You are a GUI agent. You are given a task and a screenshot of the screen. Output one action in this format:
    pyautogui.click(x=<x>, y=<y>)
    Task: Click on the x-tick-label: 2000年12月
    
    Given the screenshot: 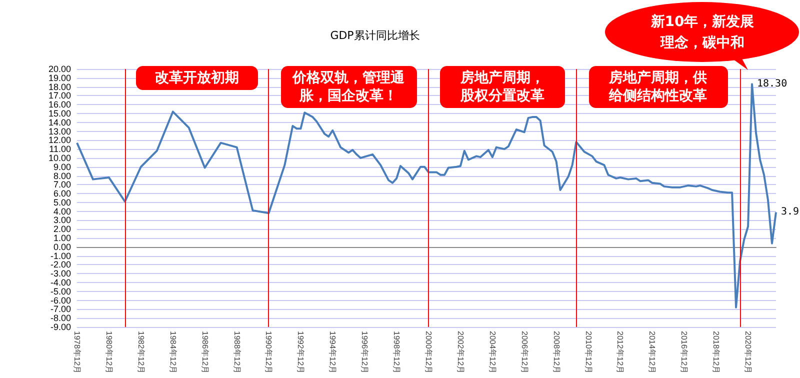 What is the action you would take?
    pyautogui.click(x=429, y=352)
    